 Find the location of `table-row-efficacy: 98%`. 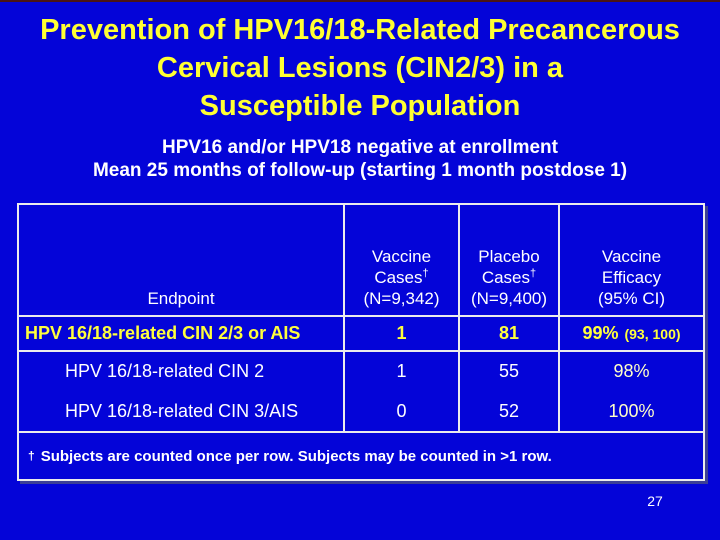

table-row-efficacy: 98% is located at coordinates (631, 371).